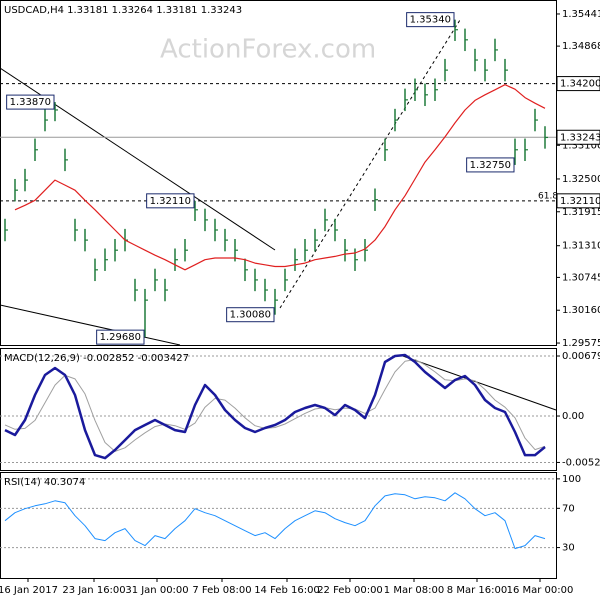 The image size is (600, 600). Describe the element at coordinates (571, 479) in the screenshot. I see `y-tick-label: 100` at that location.